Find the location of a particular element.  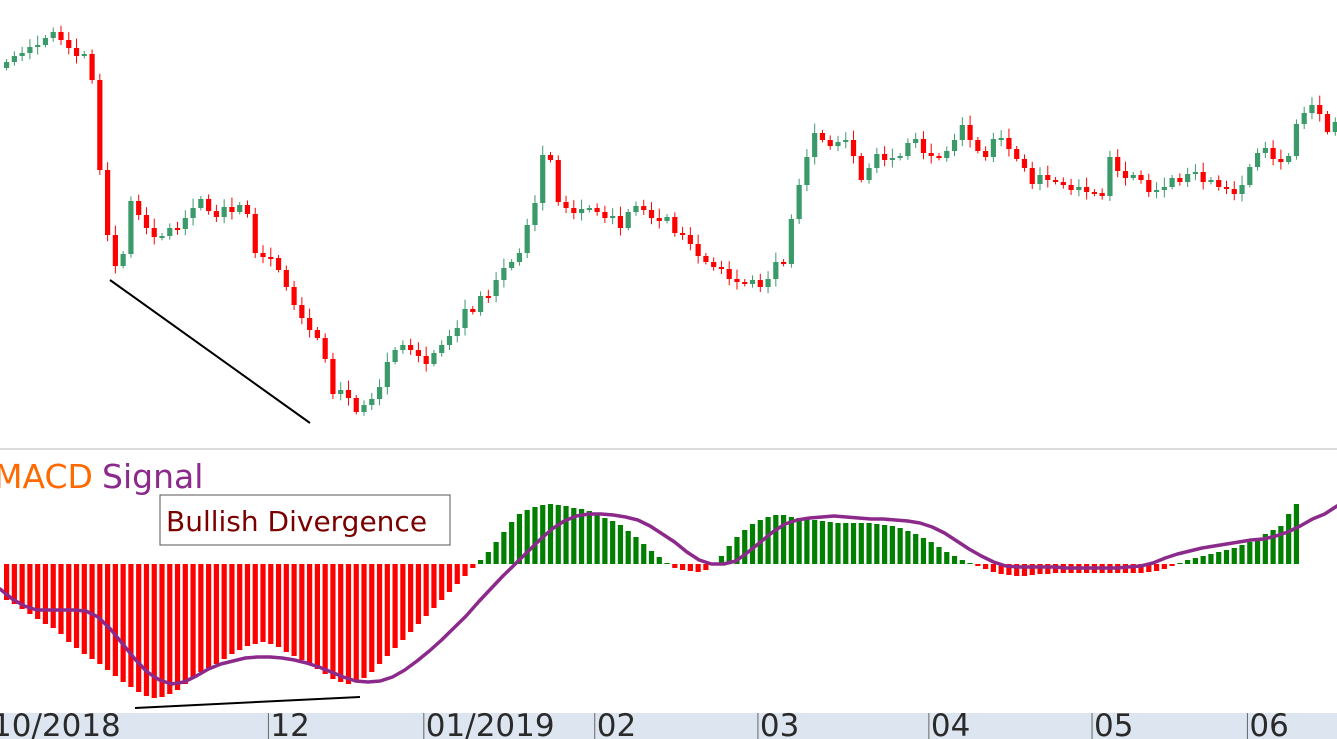

annotation-box: Bullish Divergence is located at coordinates (305, 520).